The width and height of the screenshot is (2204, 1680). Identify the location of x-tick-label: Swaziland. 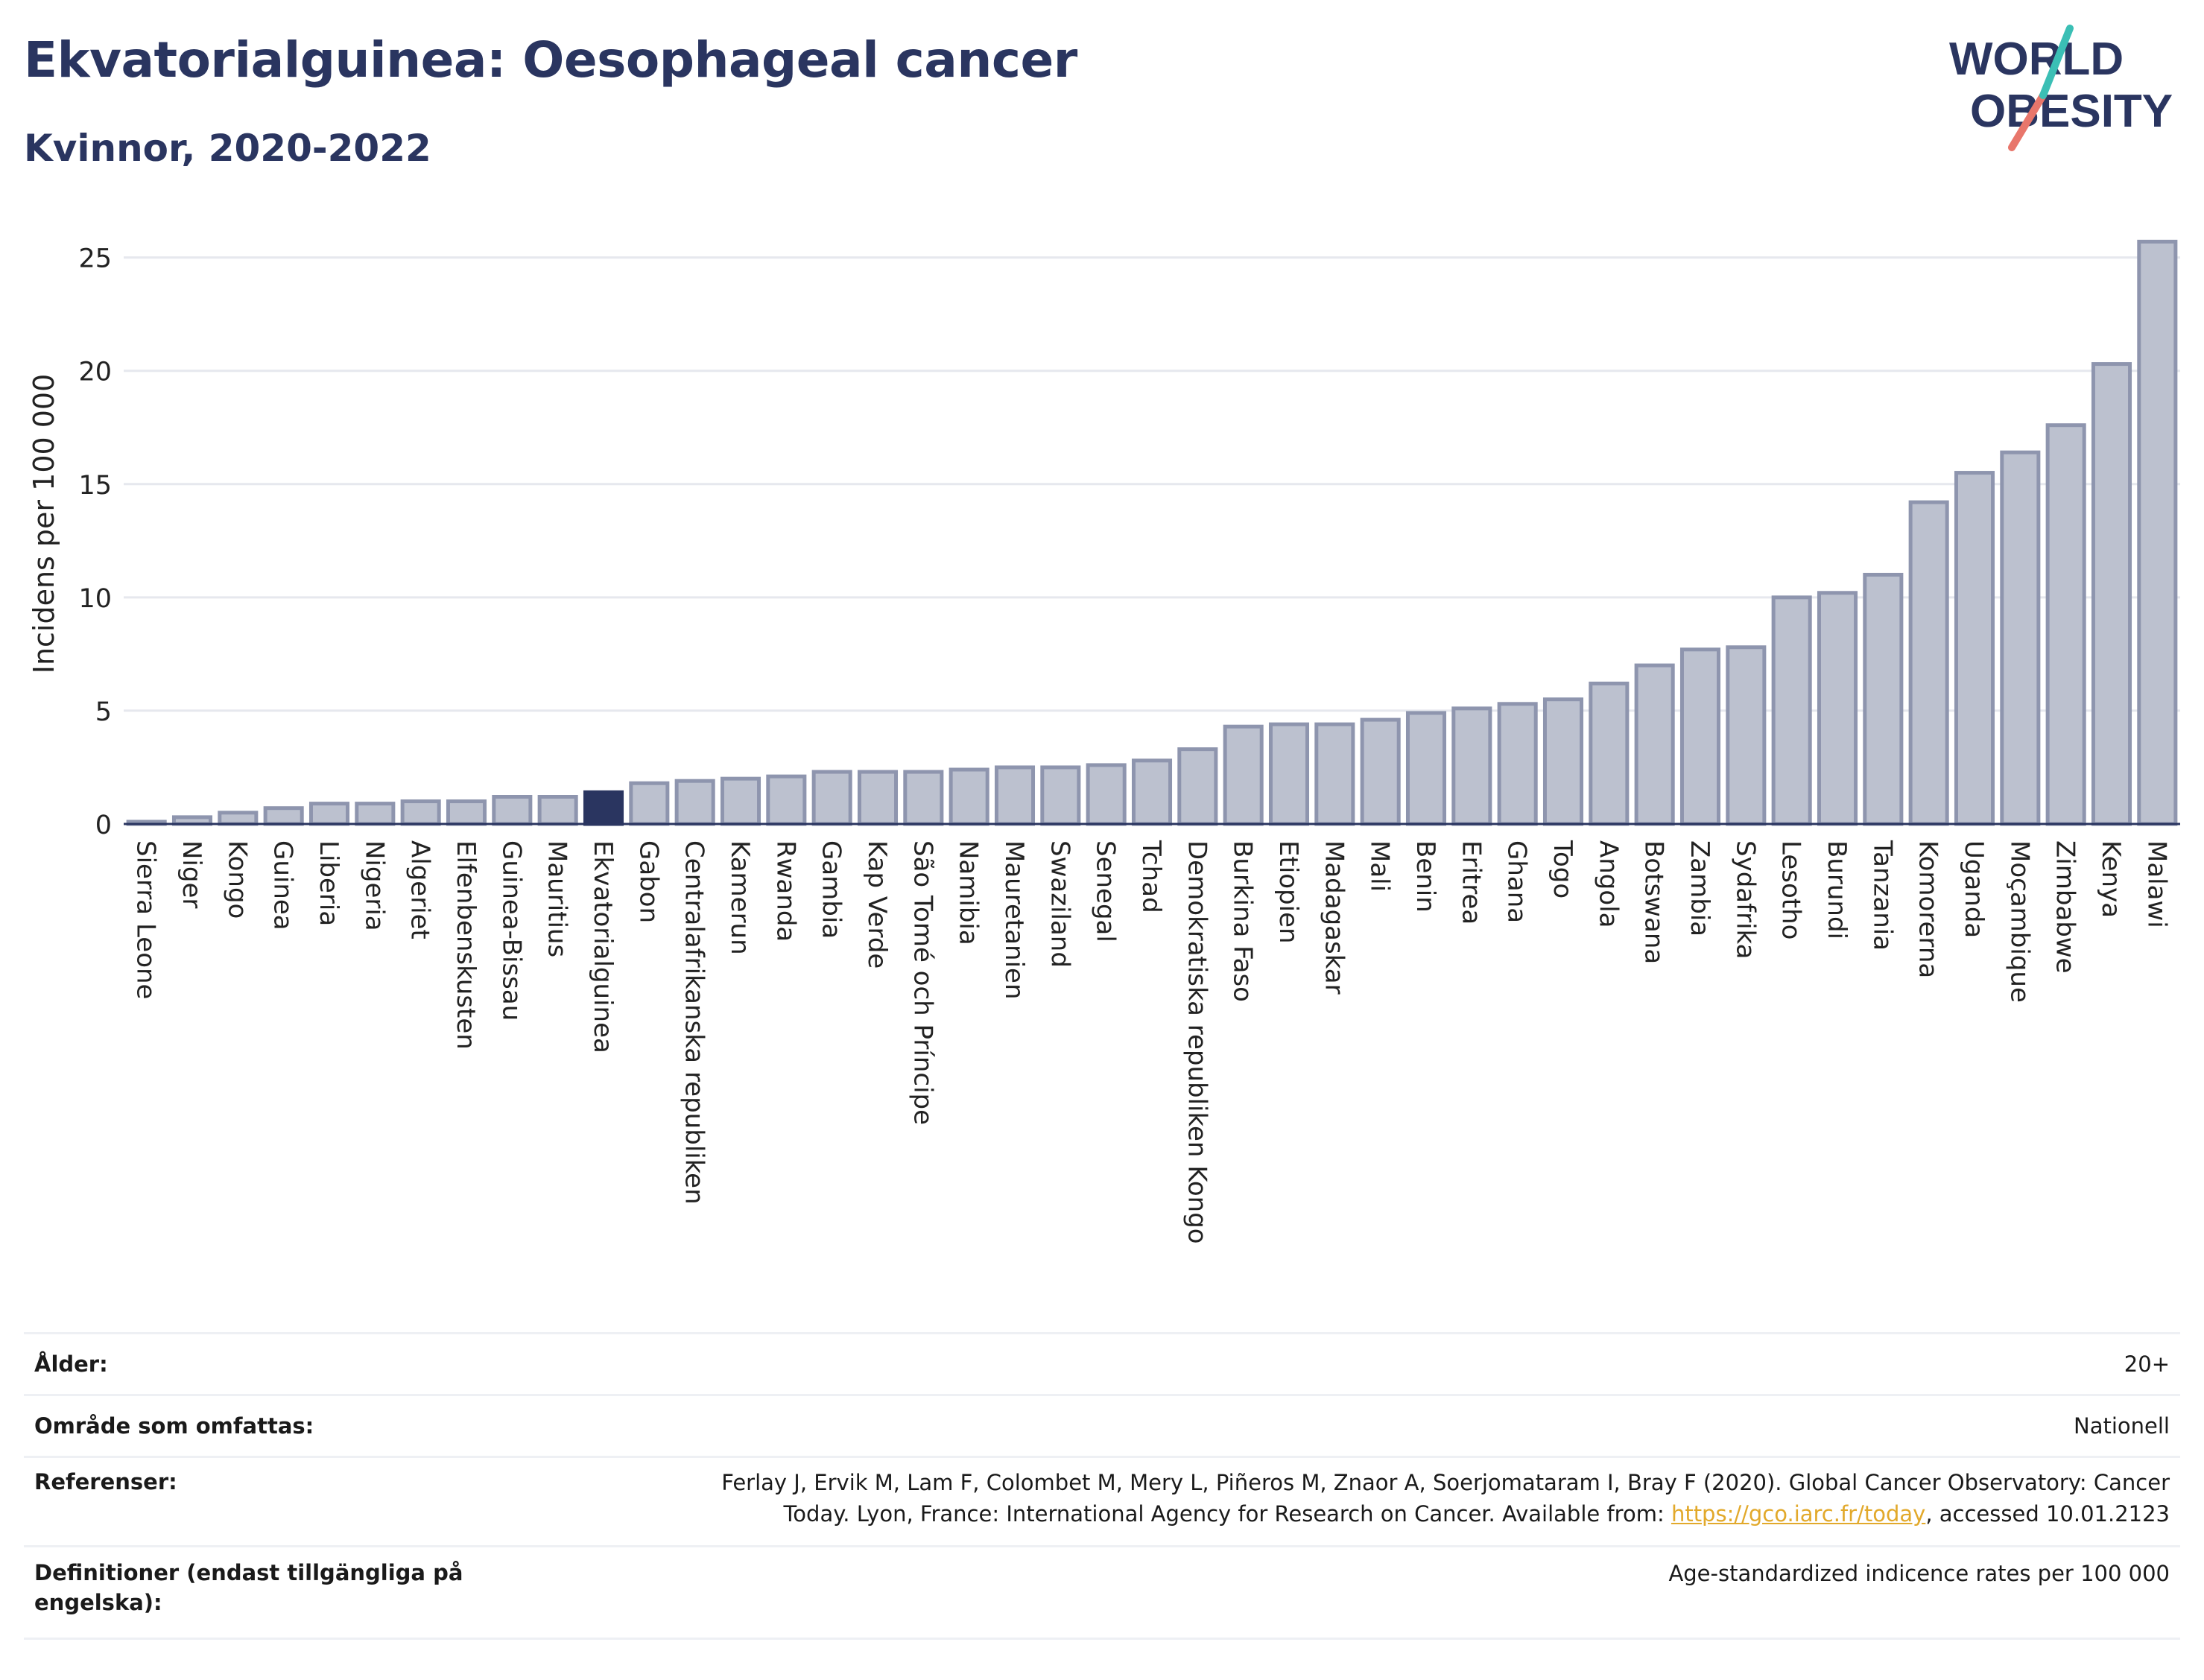
(1059, 904).